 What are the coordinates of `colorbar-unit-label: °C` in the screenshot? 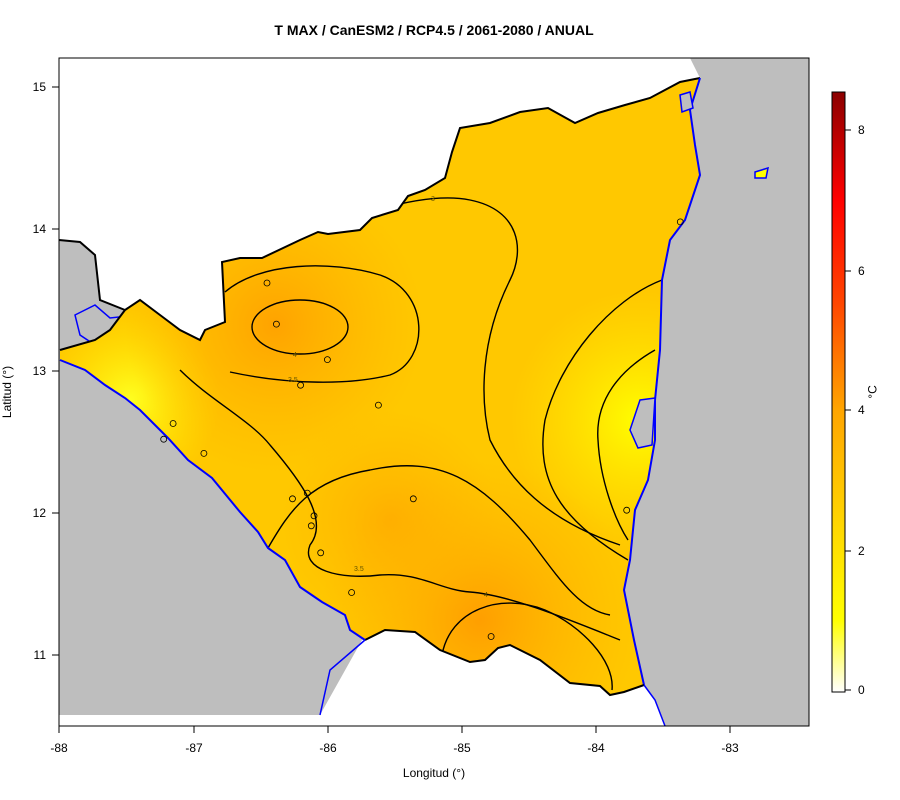 It's located at (872, 392).